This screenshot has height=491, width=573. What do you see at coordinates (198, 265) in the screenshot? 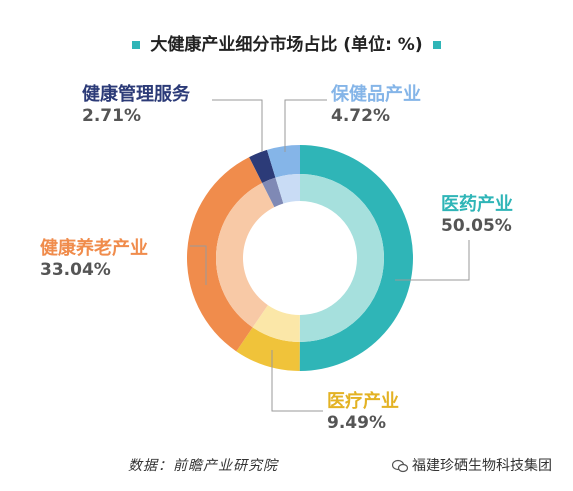
I see `leader-line-elderly-care` at bounding box center [198, 265].